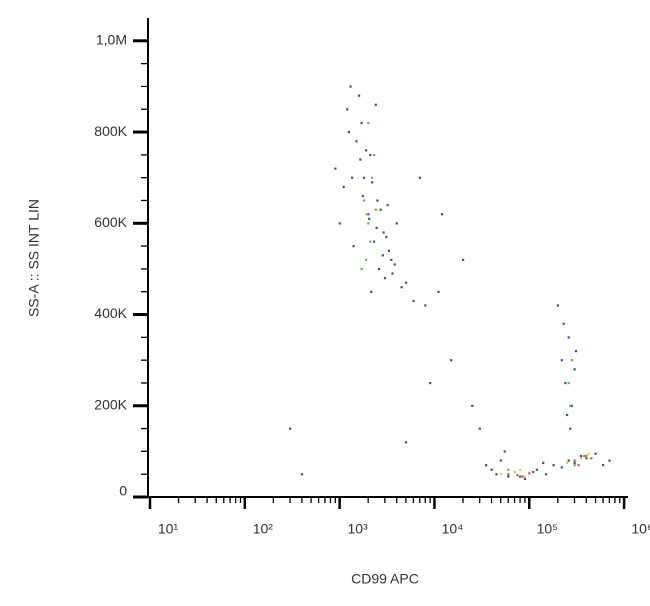 The width and height of the screenshot is (650, 606). What do you see at coordinates (110, 131) in the screenshot?
I see `y-tick-label: 800K` at bounding box center [110, 131].